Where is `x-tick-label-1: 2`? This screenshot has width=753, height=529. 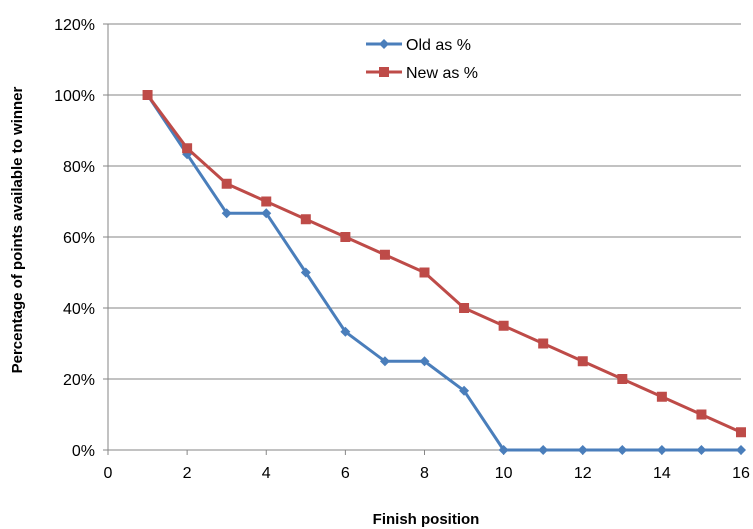 x-tick-label-1: 2 is located at coordinates (187, 473).